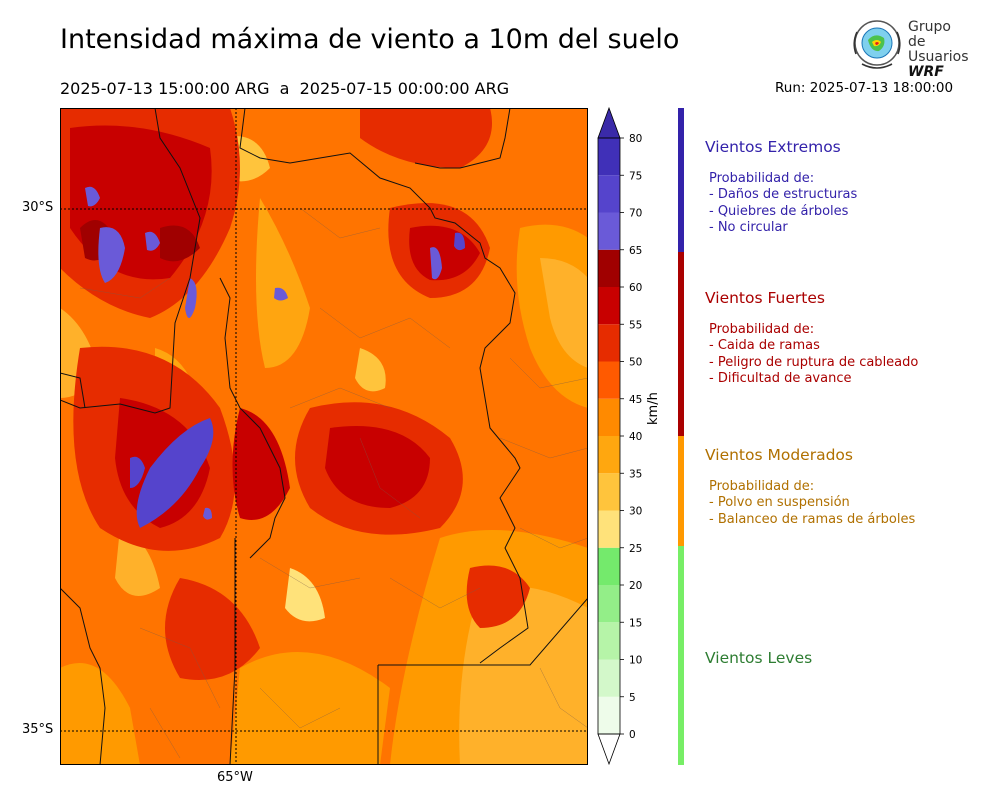 The image size is (1000, 800). What do you see at coordinates (783, 195) in the screenshot?
I see `category-line: - Daños de estructuras` at bounding box center [783, 195].